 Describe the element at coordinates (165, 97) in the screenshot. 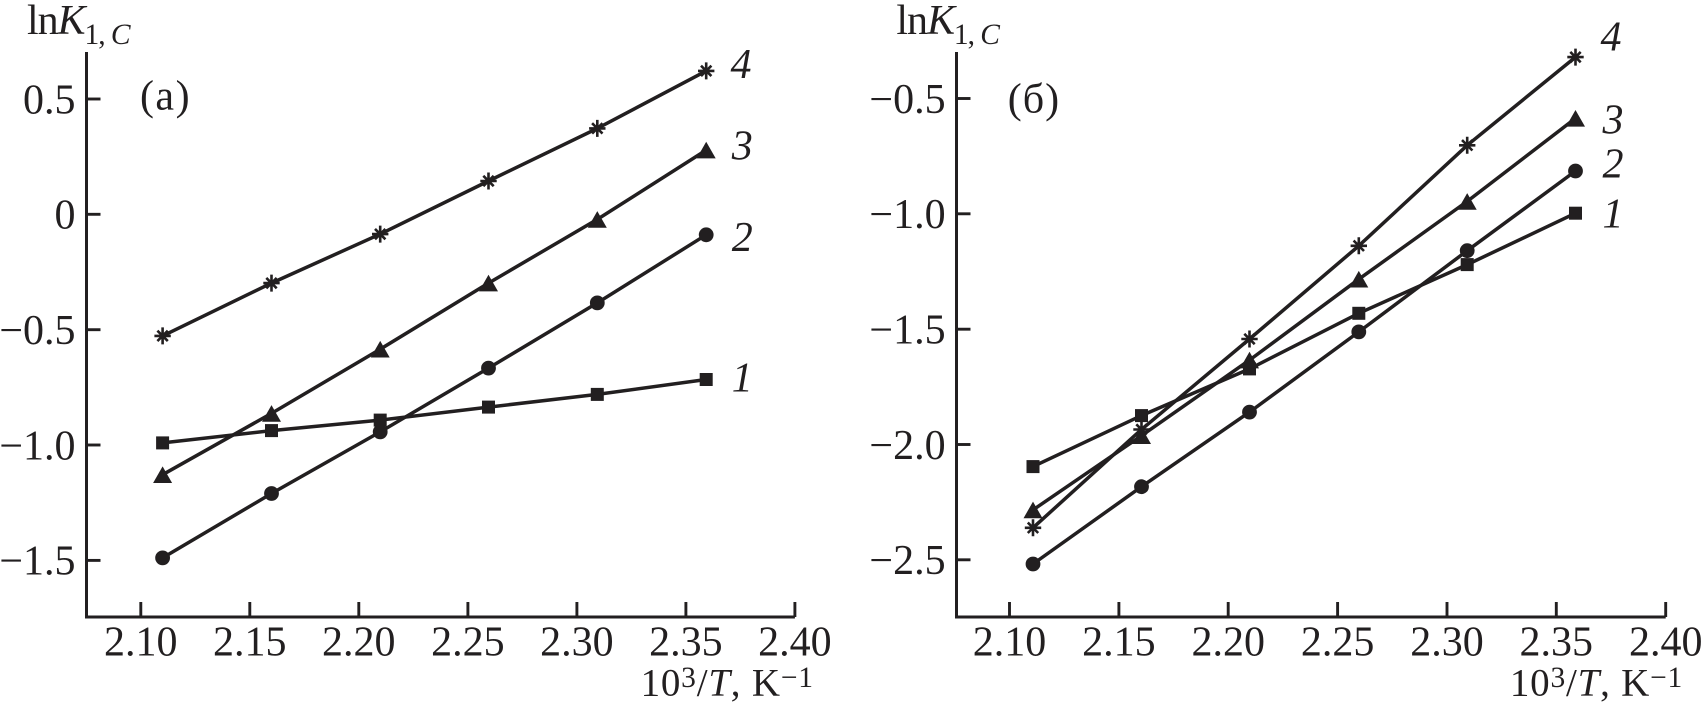

I see `svg-text: (a)` at that location.